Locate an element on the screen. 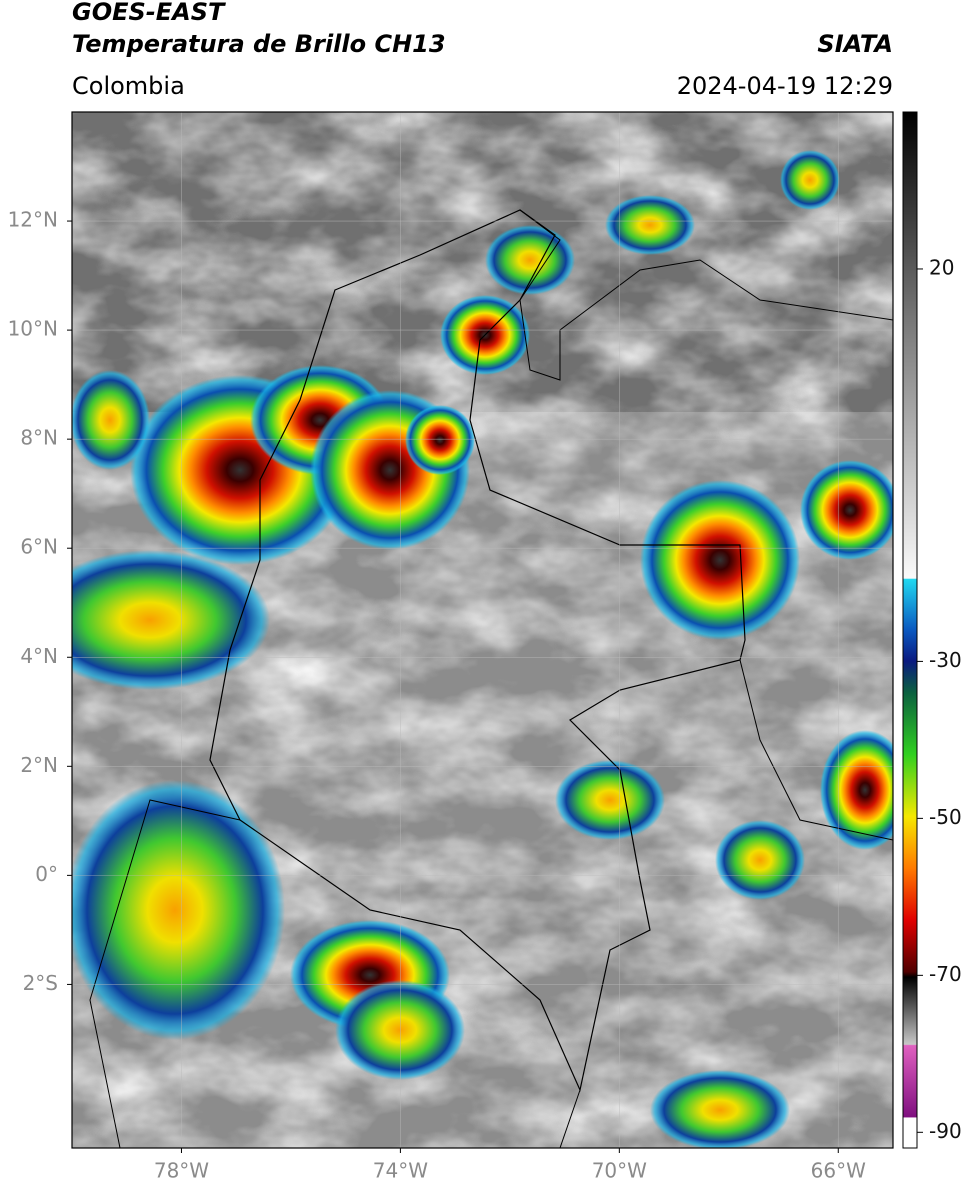  datetime: 2024-04-19 12:29 is located at coordinates (785, 86).